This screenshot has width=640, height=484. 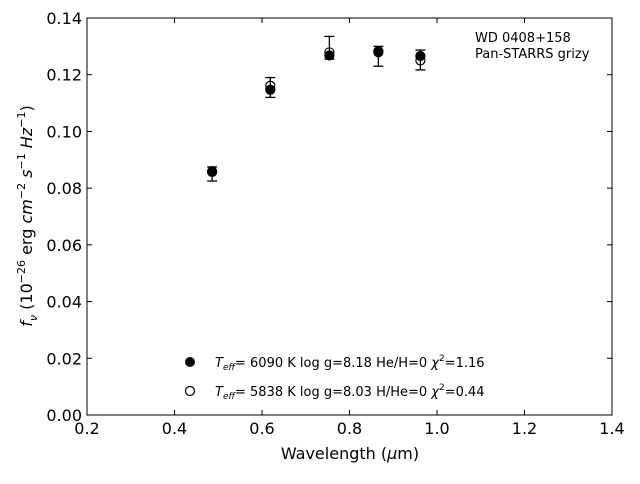 What do you see at coordinates (329, 55) in the screenshot?
I see `data-point-filled` at bounding box center [329, 55].